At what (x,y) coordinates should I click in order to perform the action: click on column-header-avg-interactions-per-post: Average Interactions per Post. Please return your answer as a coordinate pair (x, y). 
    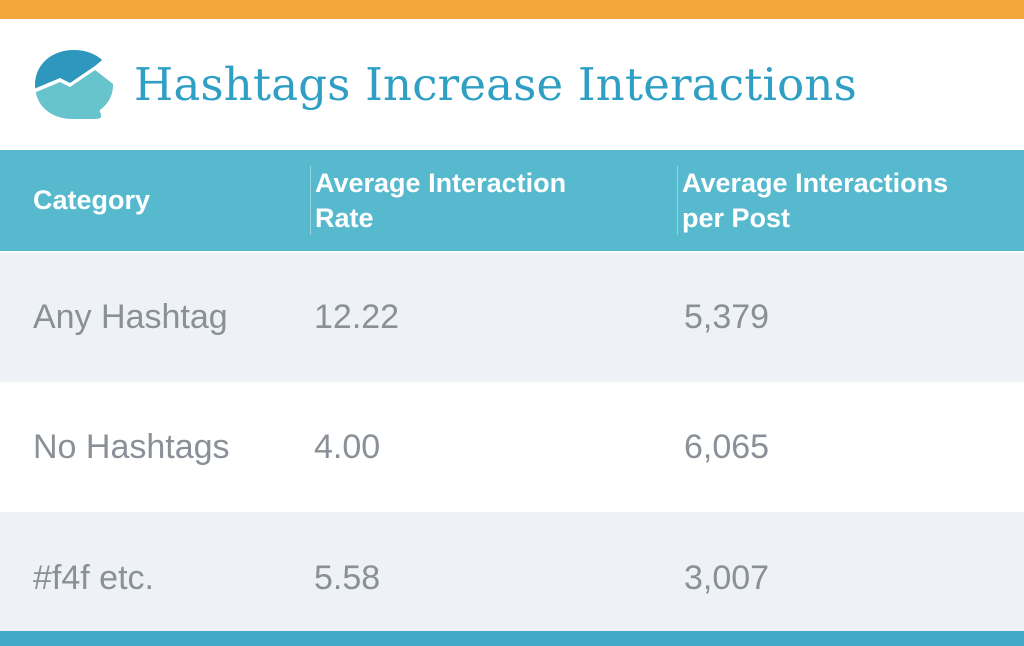
    Looking at the image, I should click on (850, 200).